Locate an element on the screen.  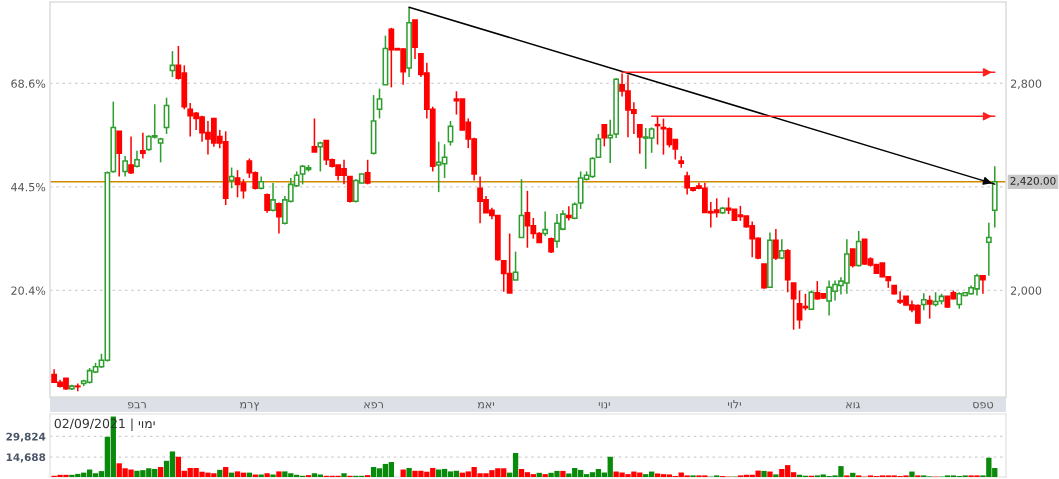
y2-tick-label: 44.5% is located at coordinates (28, 187).